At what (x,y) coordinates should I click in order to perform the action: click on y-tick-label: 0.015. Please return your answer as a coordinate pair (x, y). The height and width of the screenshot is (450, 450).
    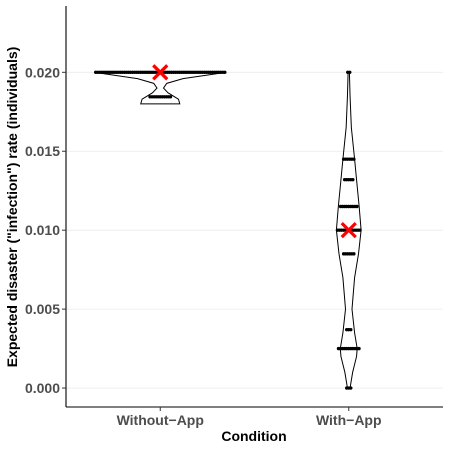
    Looking at the image, I should click on (42, 151).